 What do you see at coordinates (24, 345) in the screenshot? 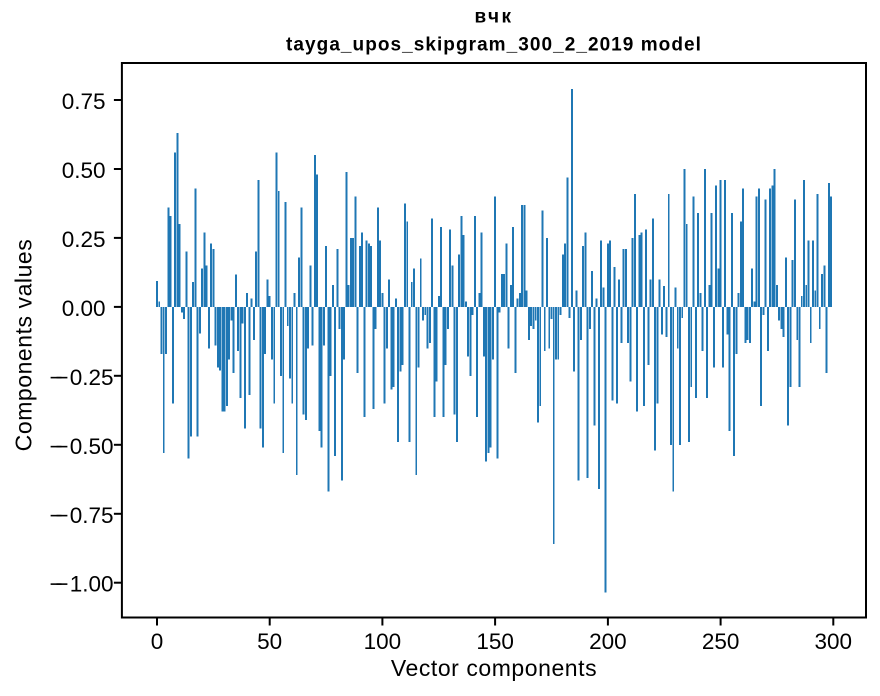
I see `svg-text: Components values` at bounding box center [24, 345].